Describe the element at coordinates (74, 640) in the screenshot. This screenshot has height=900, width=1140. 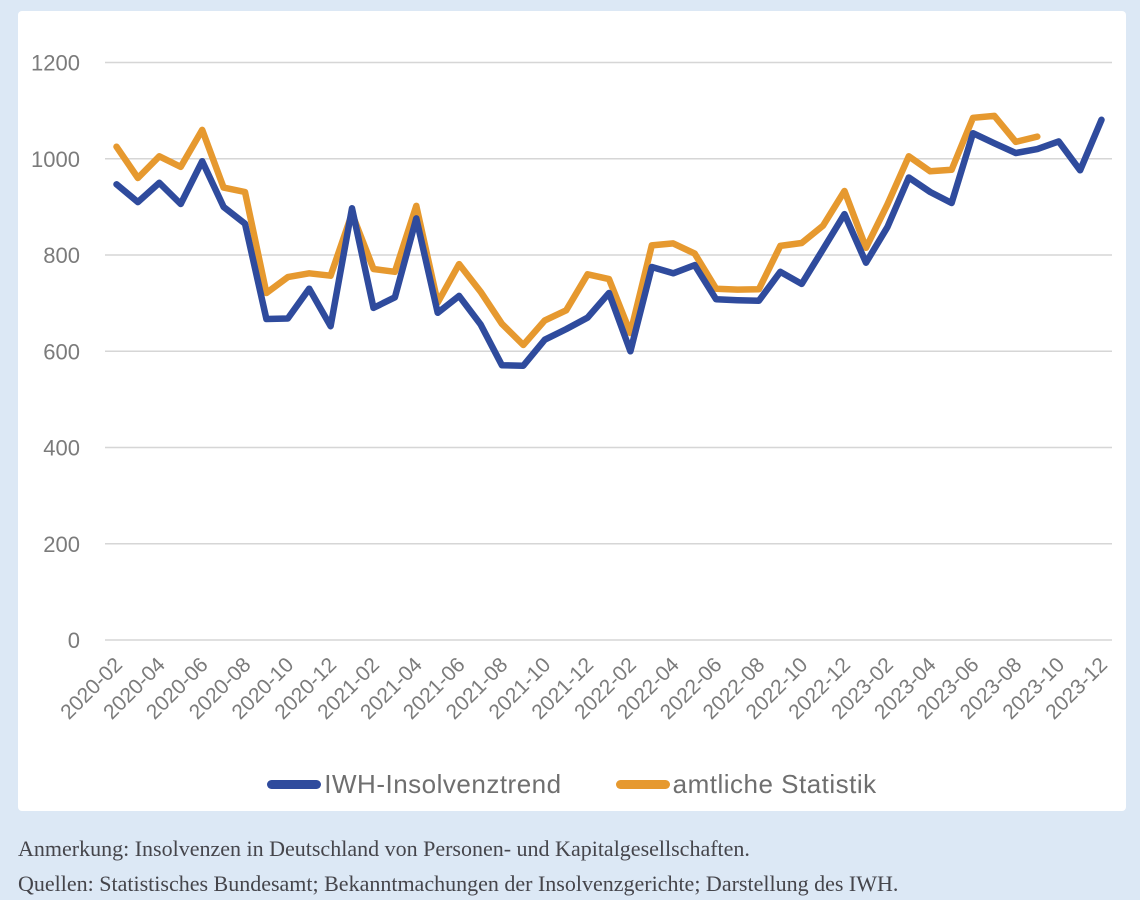
I see `y-axis-tick-label: 0` at that location.